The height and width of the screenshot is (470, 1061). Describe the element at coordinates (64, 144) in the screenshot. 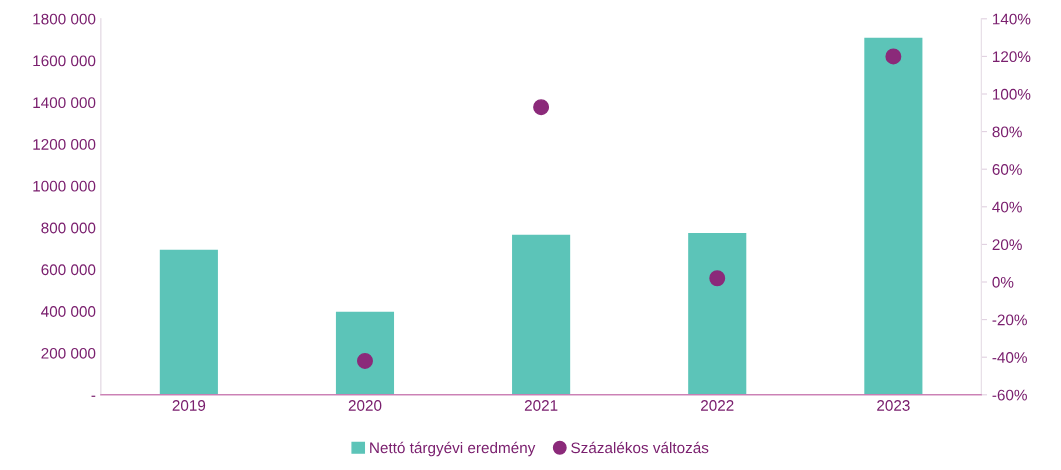

I see `y-tick-label: 1200 000` at that location.